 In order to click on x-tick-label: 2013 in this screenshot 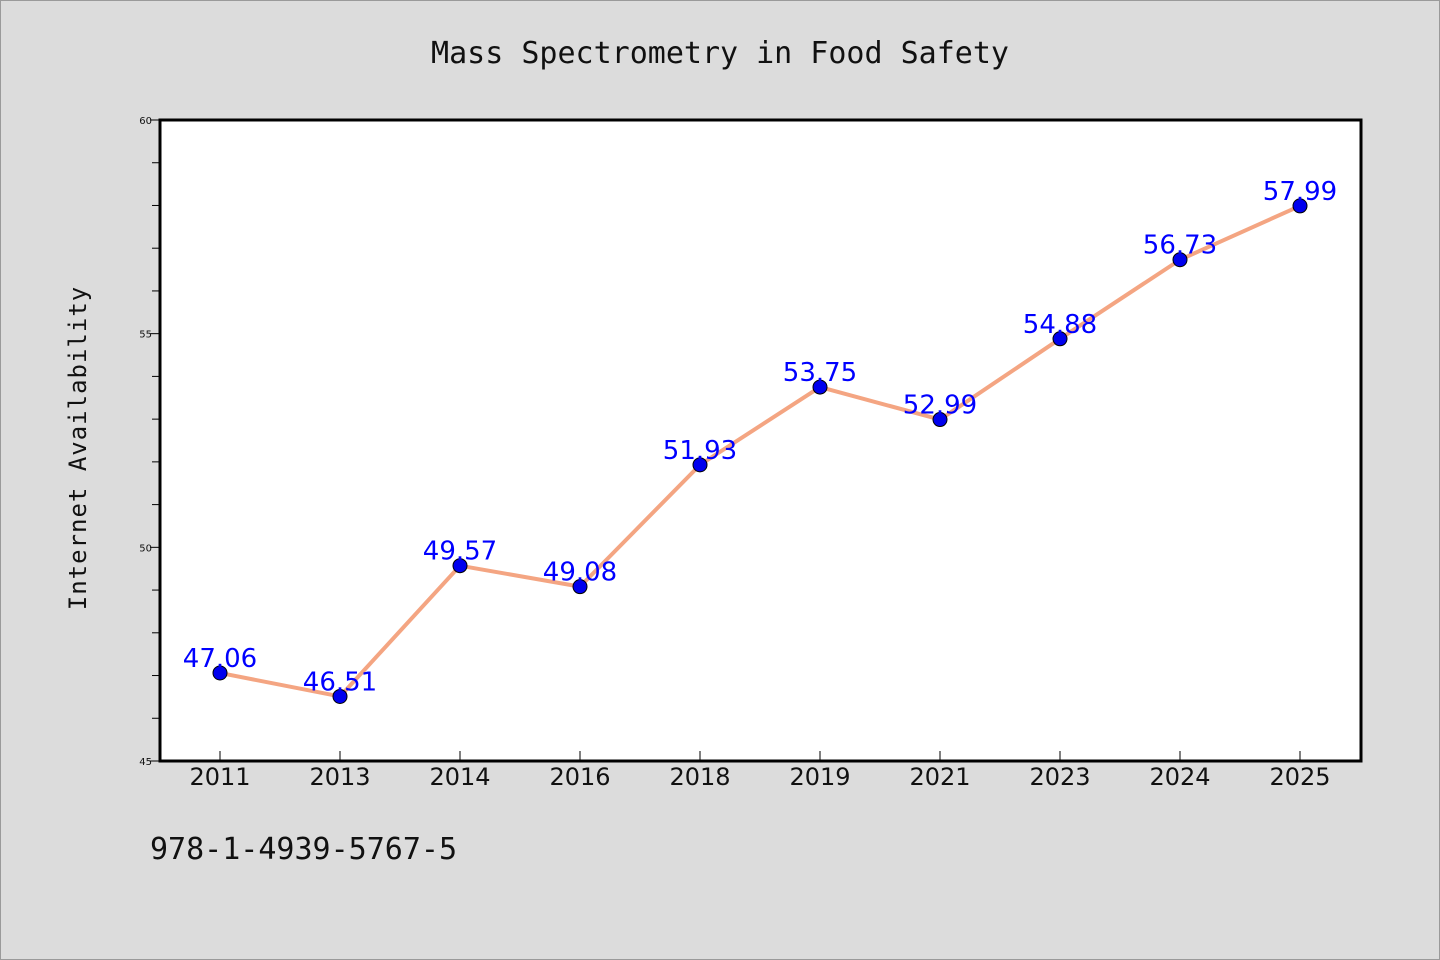, I will do `click(339, 777)`.